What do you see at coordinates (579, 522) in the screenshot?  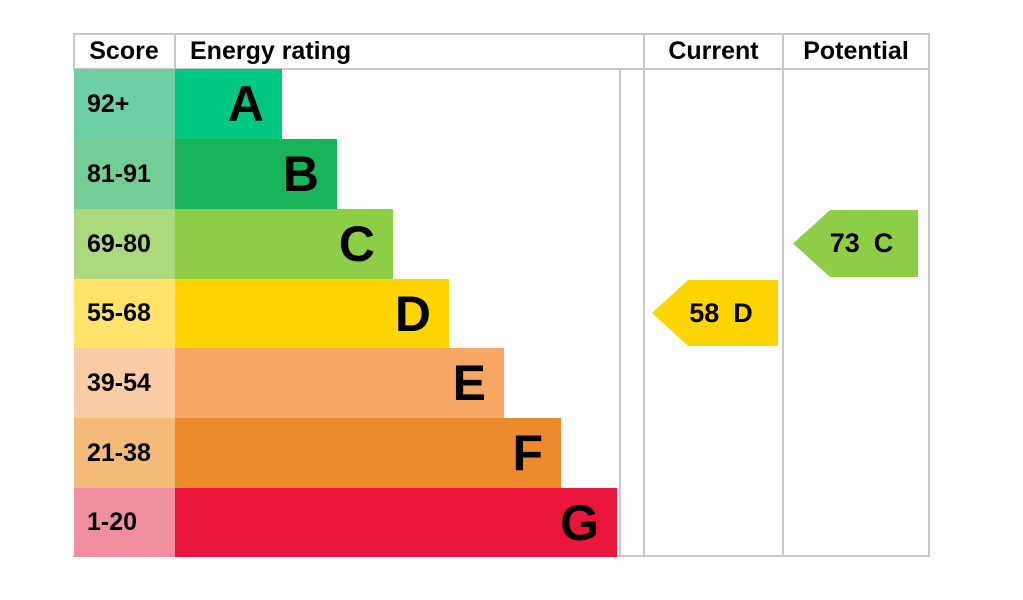 I see `band-letter: G` at bounding box center [579, 522].